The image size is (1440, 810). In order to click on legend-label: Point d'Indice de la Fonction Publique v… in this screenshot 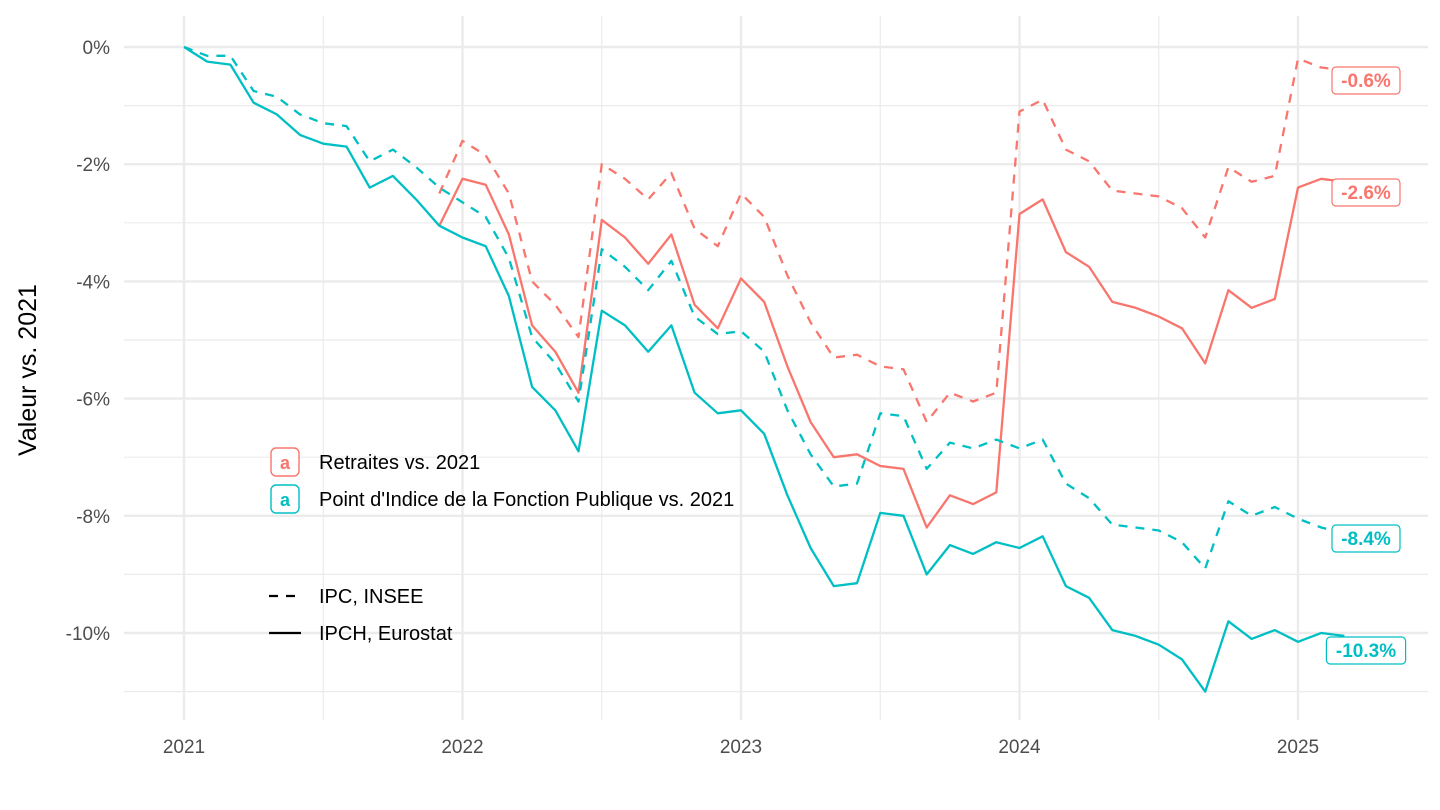, I will do `click(526, 500)`.